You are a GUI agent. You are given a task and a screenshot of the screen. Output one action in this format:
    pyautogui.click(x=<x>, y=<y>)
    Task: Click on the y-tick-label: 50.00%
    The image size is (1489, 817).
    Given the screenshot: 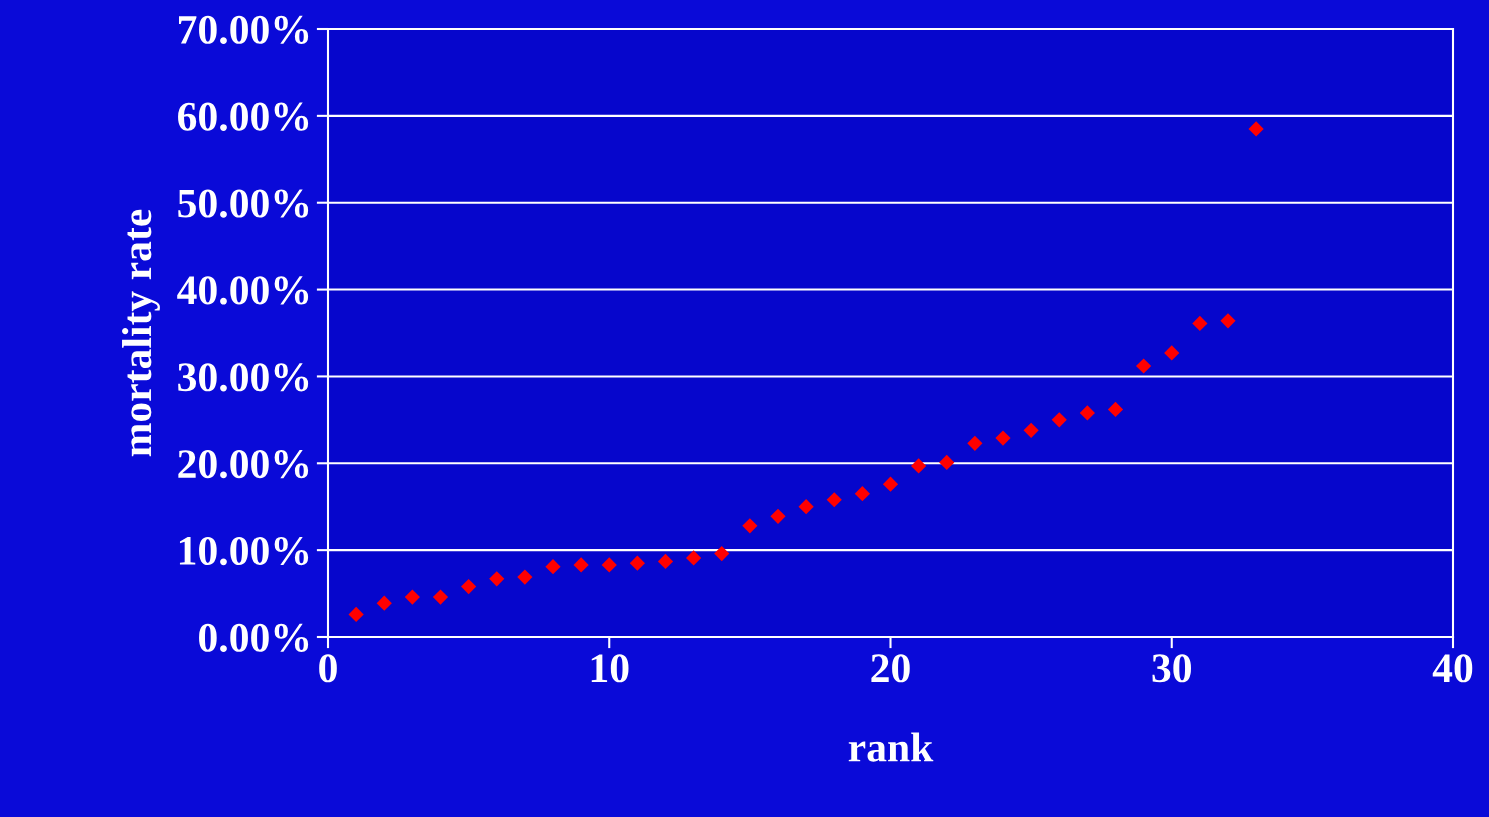 What is the action you would take?
    pyautogui.click(x=243, y=203)
    